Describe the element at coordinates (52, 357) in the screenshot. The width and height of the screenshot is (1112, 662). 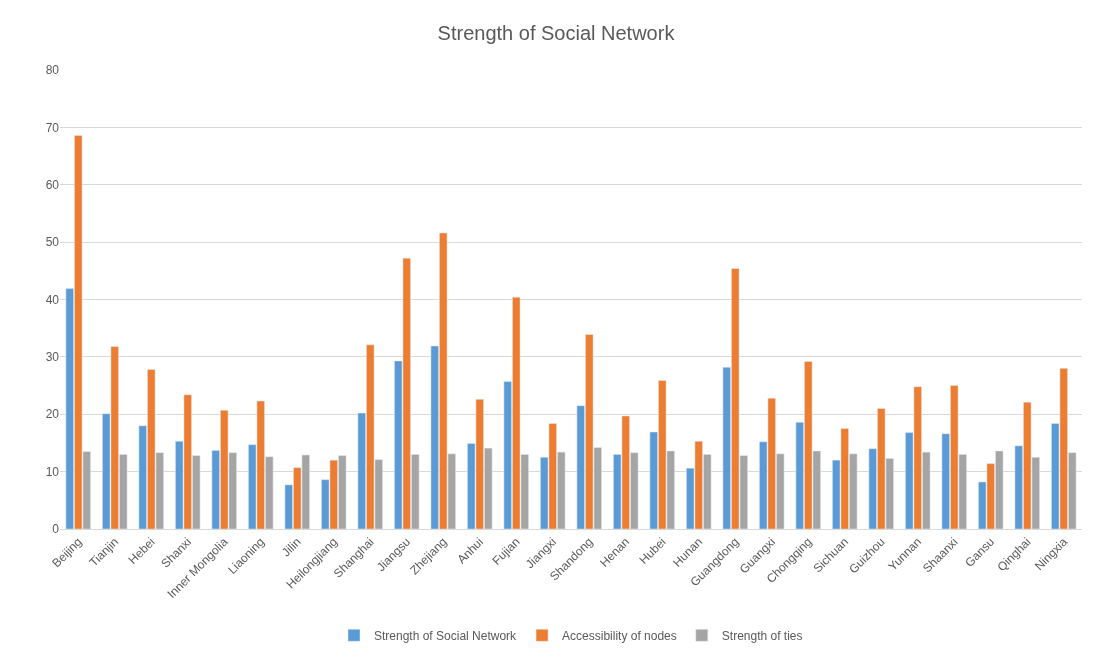
I see `y-tick-label: 30` at that location.